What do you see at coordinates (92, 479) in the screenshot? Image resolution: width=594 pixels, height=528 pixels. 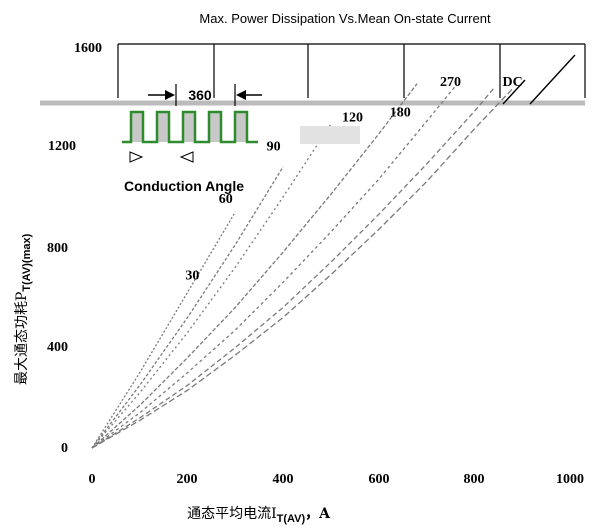 I see `x-tick-label: 0` at bounding box center [92, 479].